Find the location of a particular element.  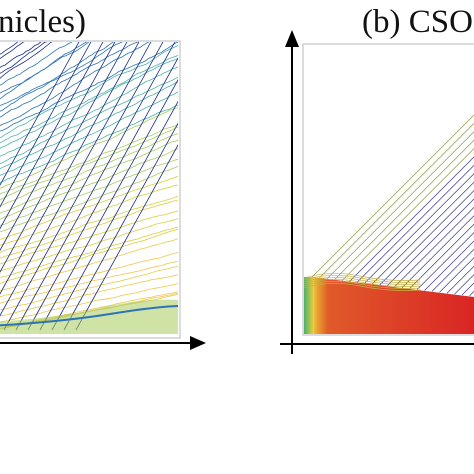

left-panel-title: nicles) is located at coordinates (43, 22).